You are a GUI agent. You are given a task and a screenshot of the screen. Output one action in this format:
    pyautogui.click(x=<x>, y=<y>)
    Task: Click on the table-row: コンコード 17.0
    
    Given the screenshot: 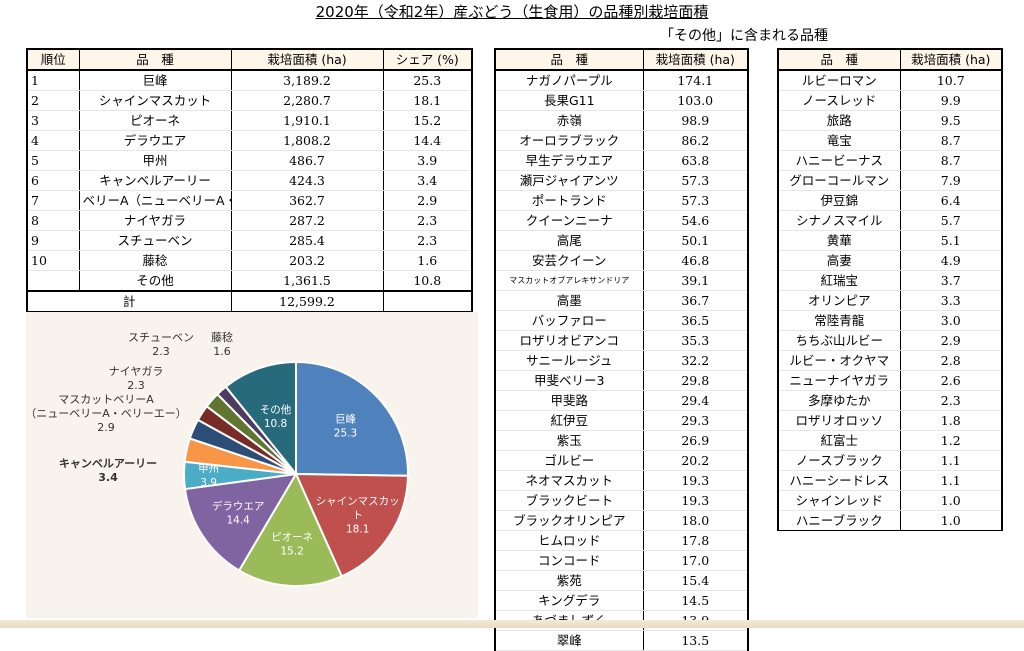 What is the action you would take?
    pyautogui.click(x=621, y=560)
    